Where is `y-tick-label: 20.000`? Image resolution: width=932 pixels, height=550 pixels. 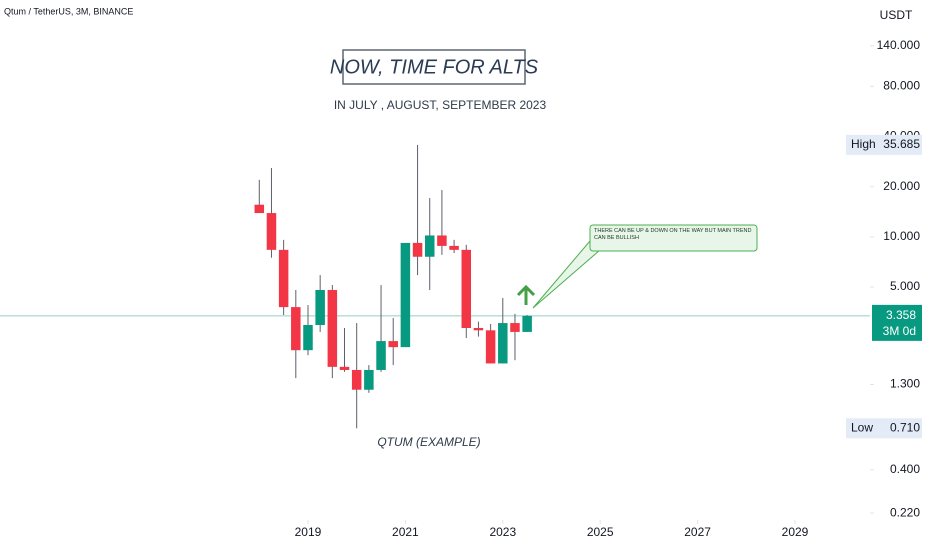 y-tick-label: 20.000 is located at coordinates (901, 186).